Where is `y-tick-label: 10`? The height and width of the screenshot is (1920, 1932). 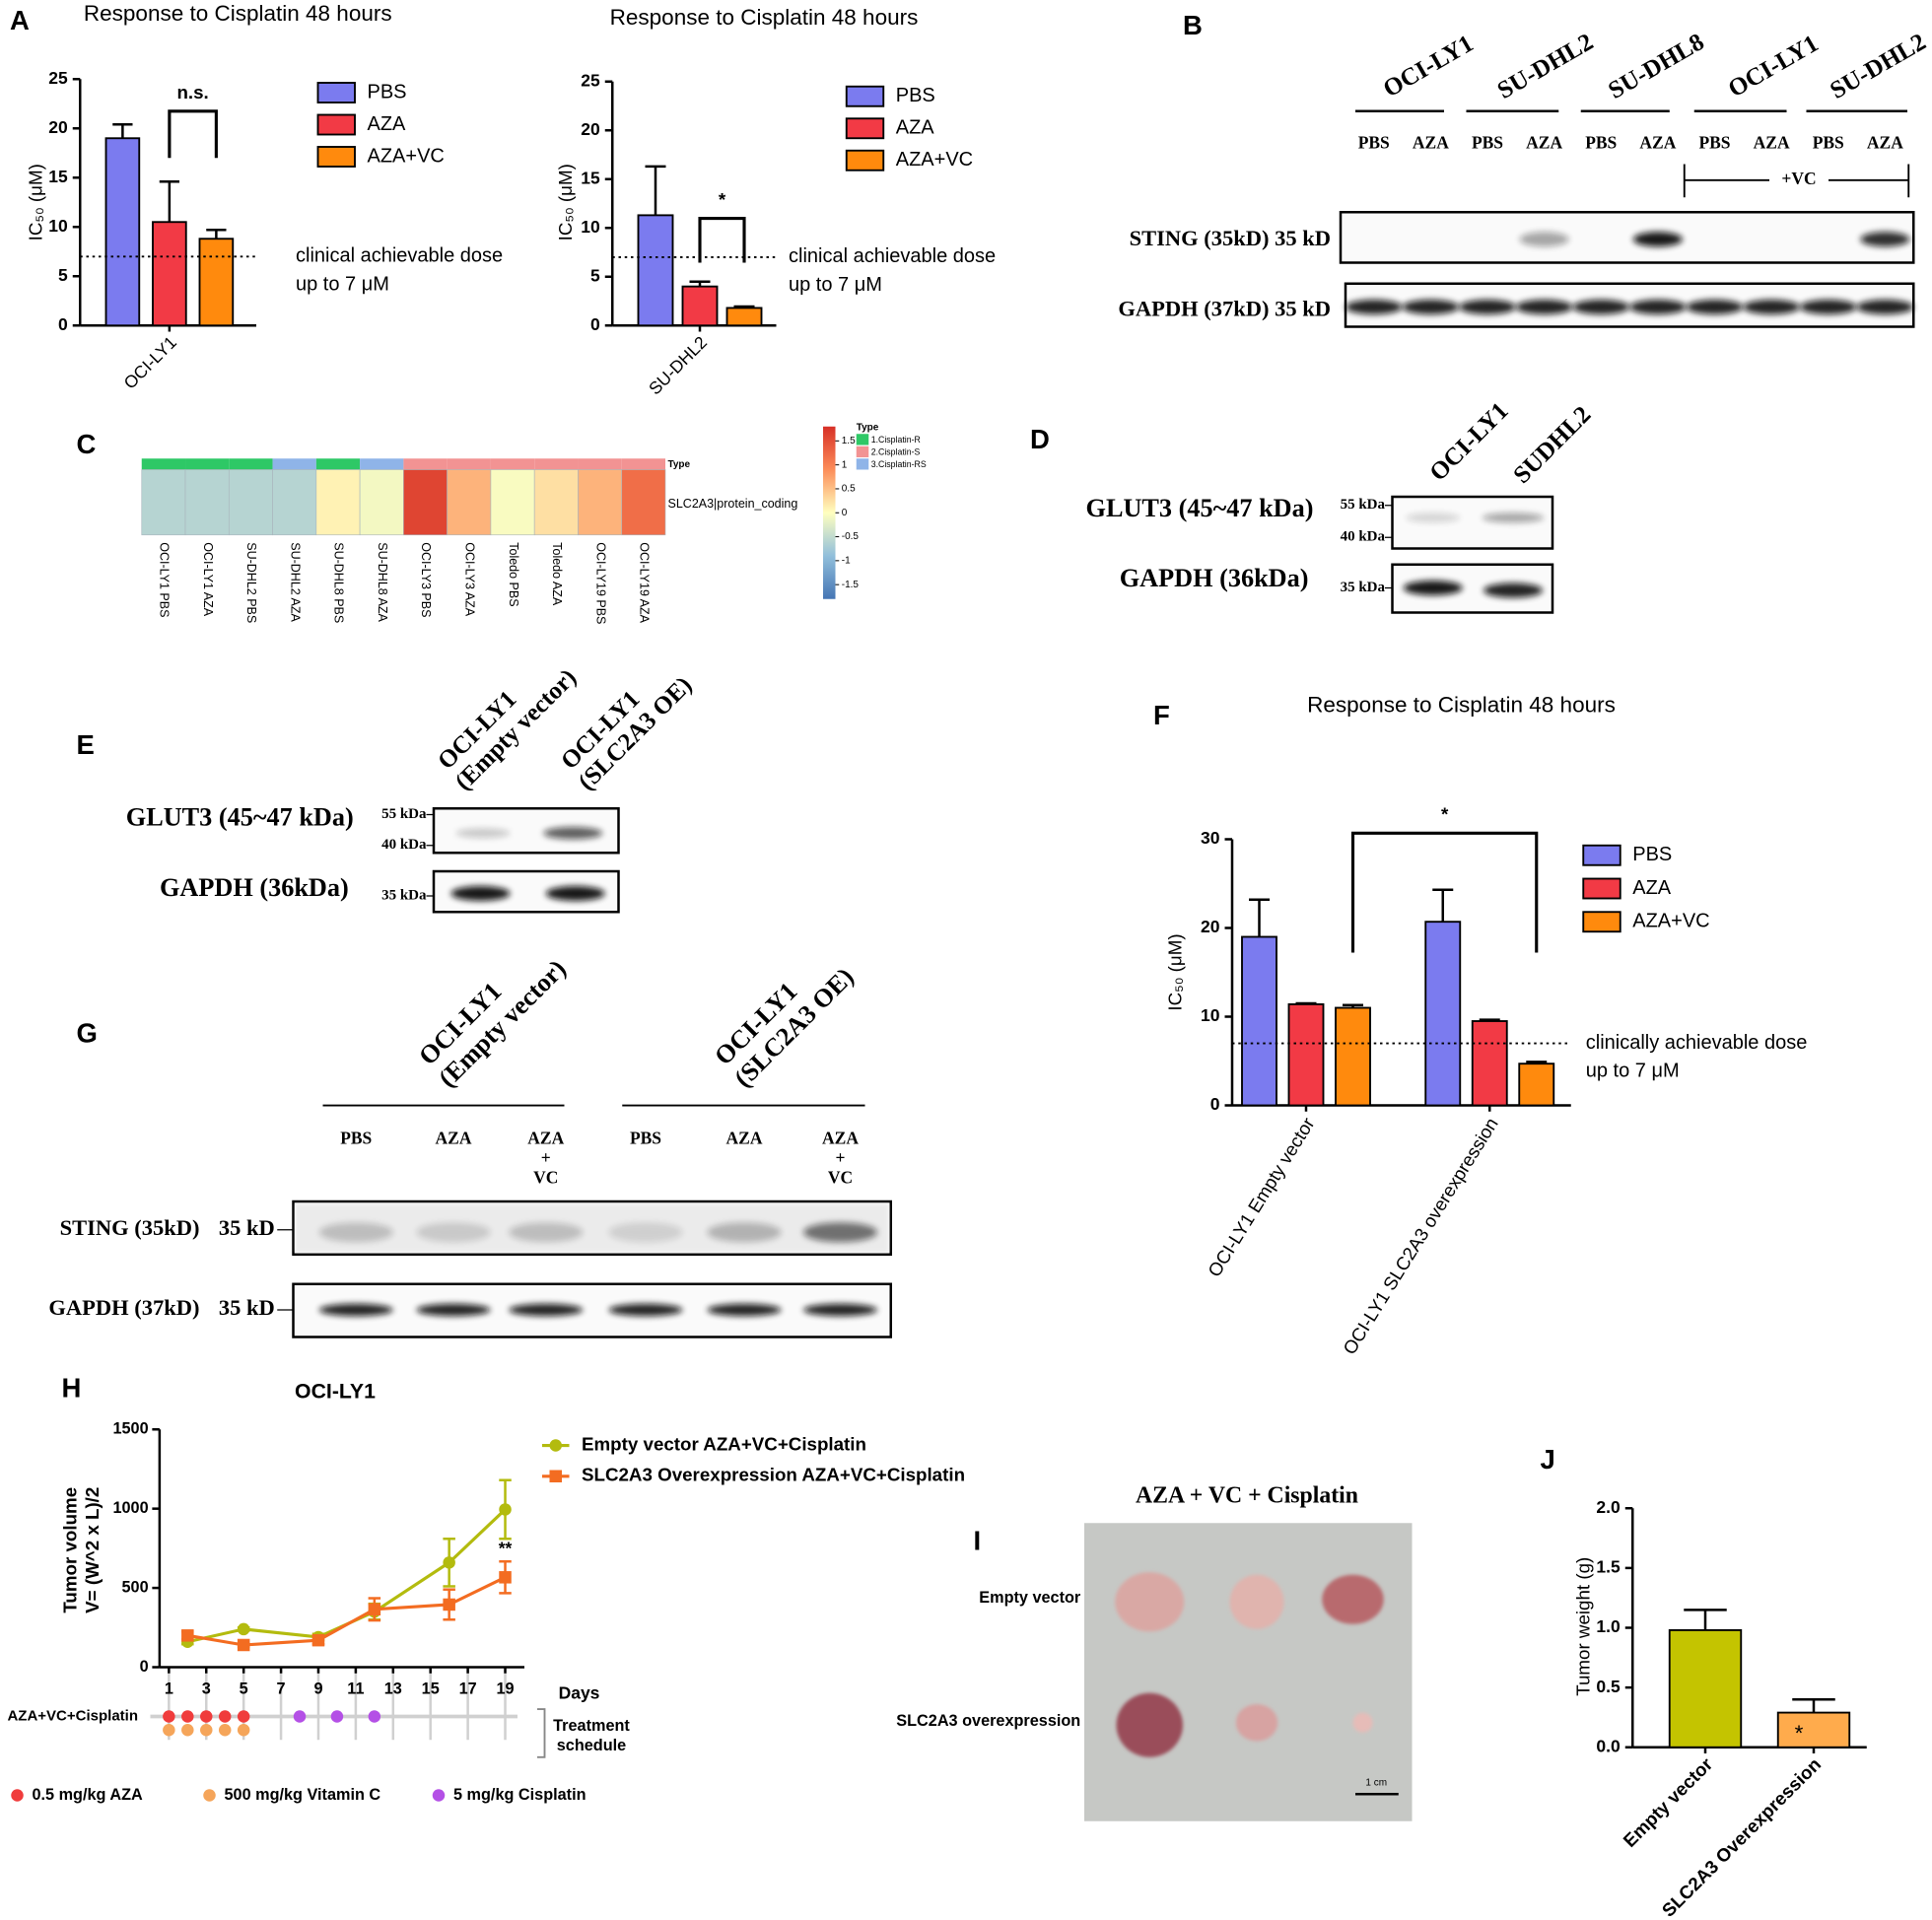 y-tick-label: 10 is located at coordinates (590, 227).